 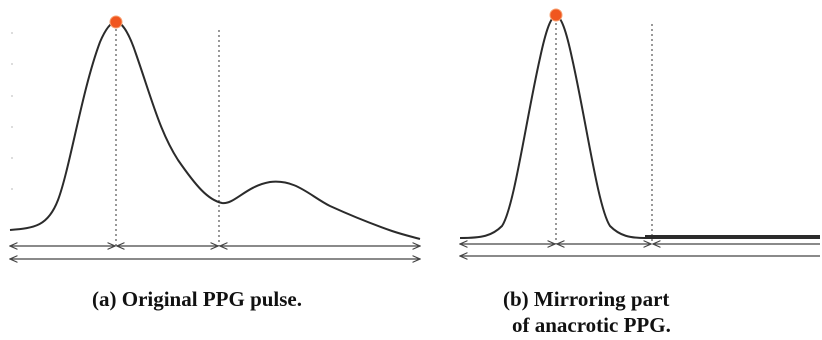 I want to click on caption-panel-b-line2: of anacrotic PPG., so click(x=591, y=325).